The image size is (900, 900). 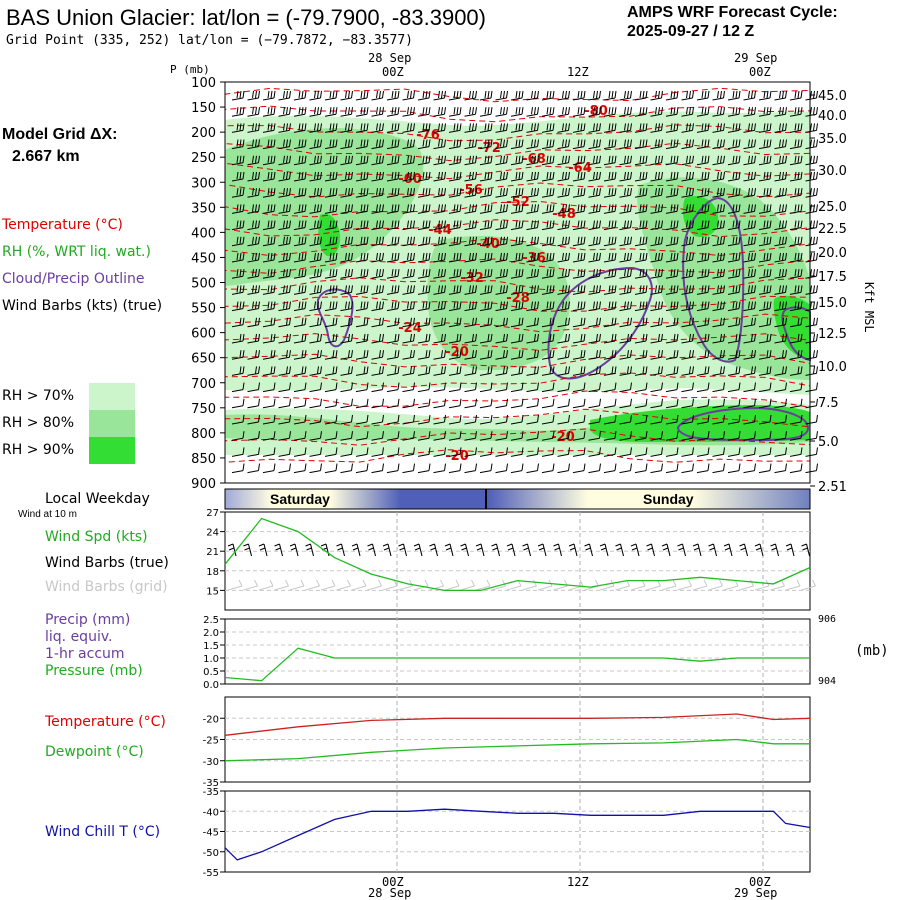 What do you see at coordinates (203, 258) in the screenshot?
I see `pressure-tick-label: 450` at bounding box center [203, 258].